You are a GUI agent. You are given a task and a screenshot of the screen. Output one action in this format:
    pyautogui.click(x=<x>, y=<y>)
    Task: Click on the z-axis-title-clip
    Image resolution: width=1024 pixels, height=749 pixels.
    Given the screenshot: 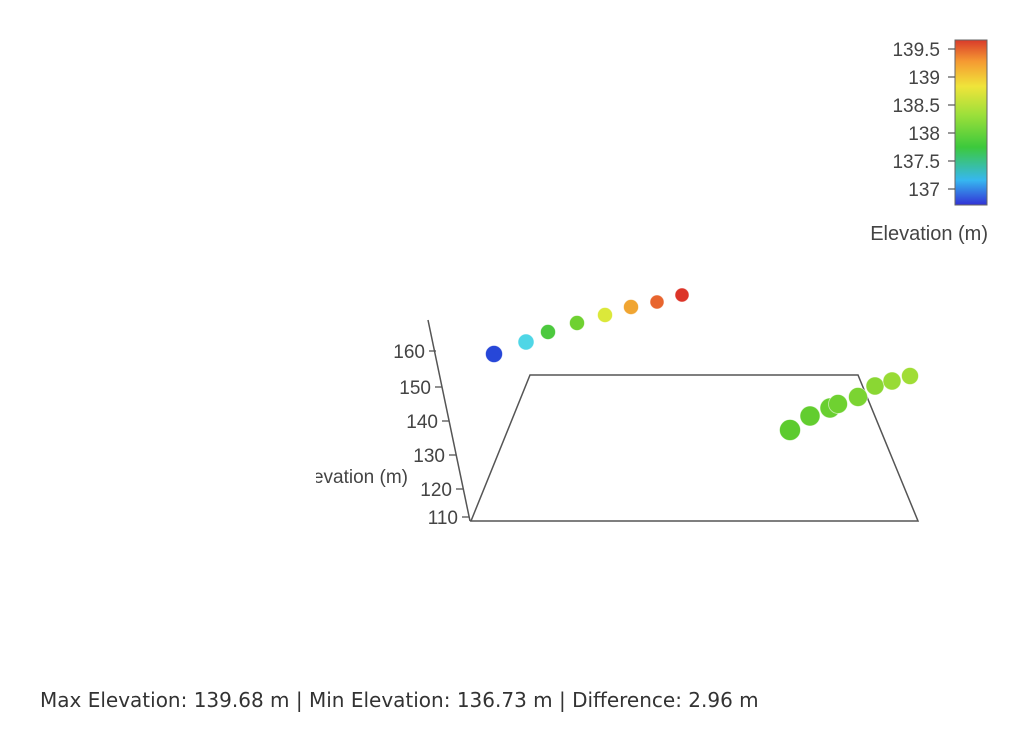 What is the action you would take?
    pyautogui.click(x=158, y=475)
    